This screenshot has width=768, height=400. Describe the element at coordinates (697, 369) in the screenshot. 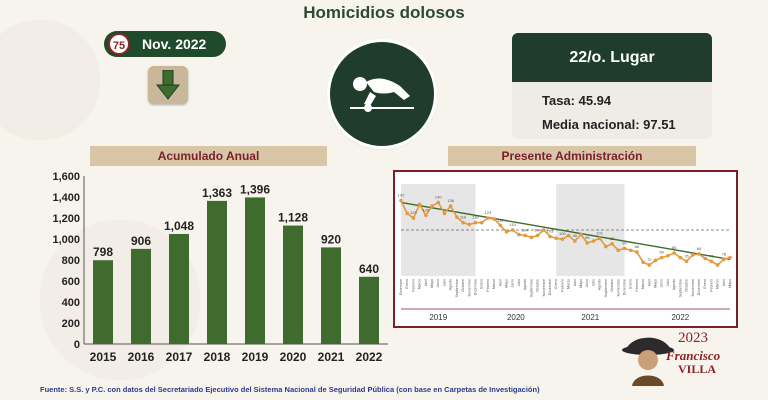

I see `logo-surname: VILLA` at that location.